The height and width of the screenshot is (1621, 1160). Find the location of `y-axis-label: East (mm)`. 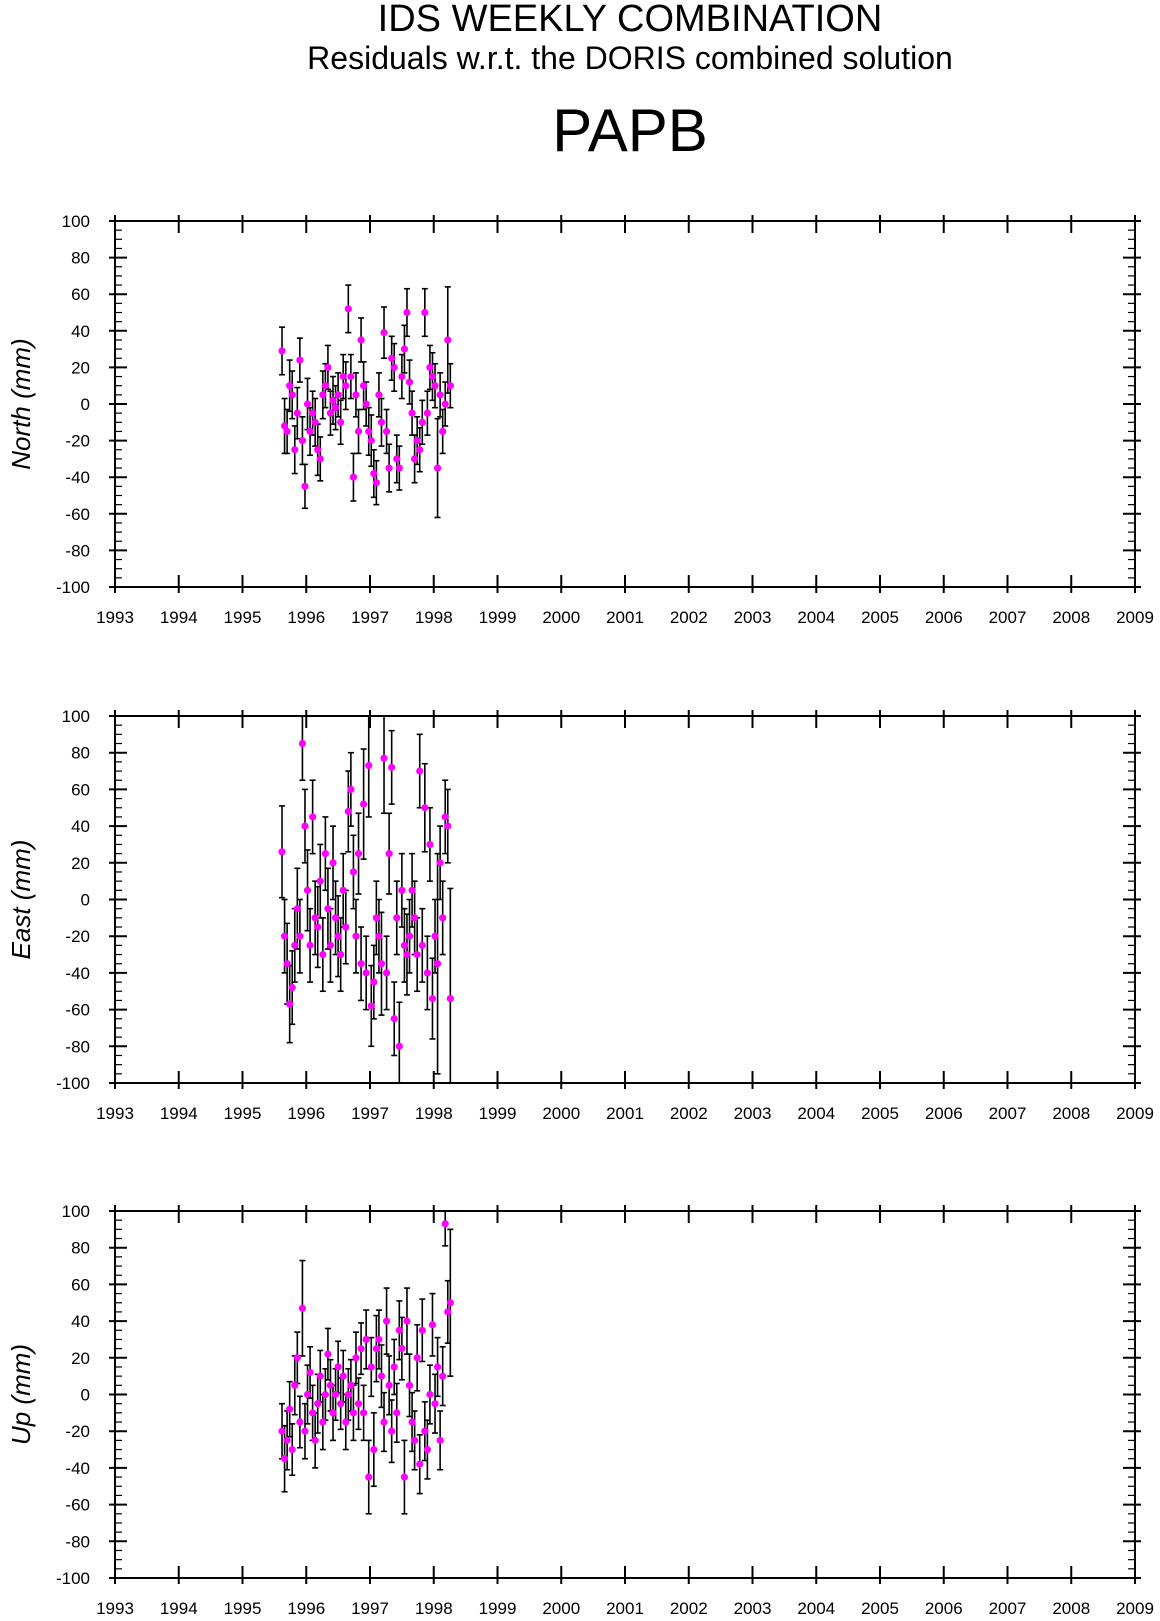

y-axis-label: East (mm) is located at coordinates (21, 900).